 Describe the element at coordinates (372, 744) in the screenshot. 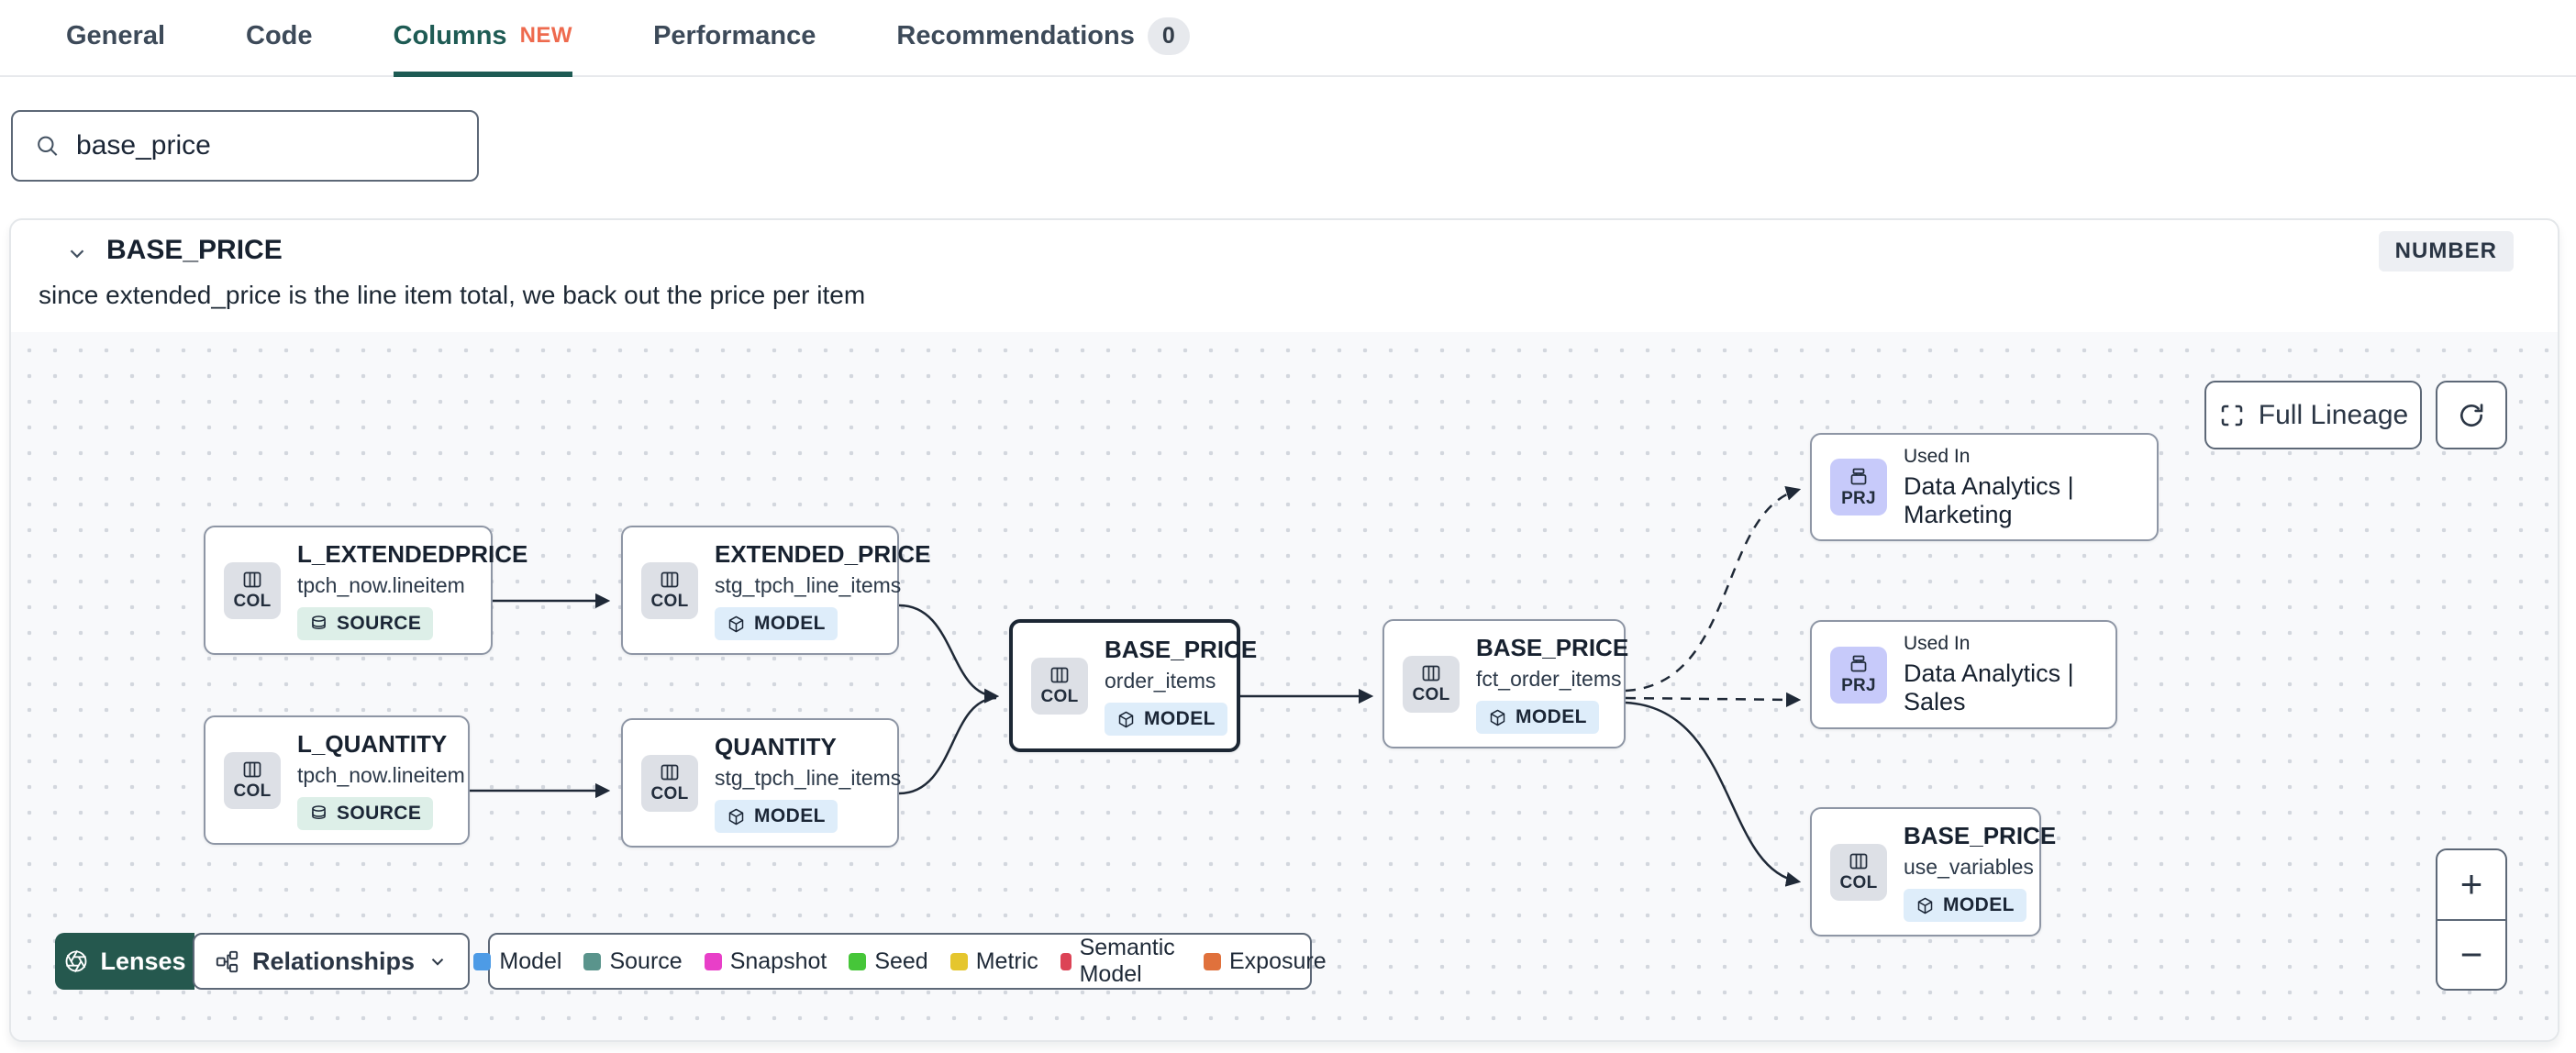

I see `node-title: L_QUANTITY` at that location.